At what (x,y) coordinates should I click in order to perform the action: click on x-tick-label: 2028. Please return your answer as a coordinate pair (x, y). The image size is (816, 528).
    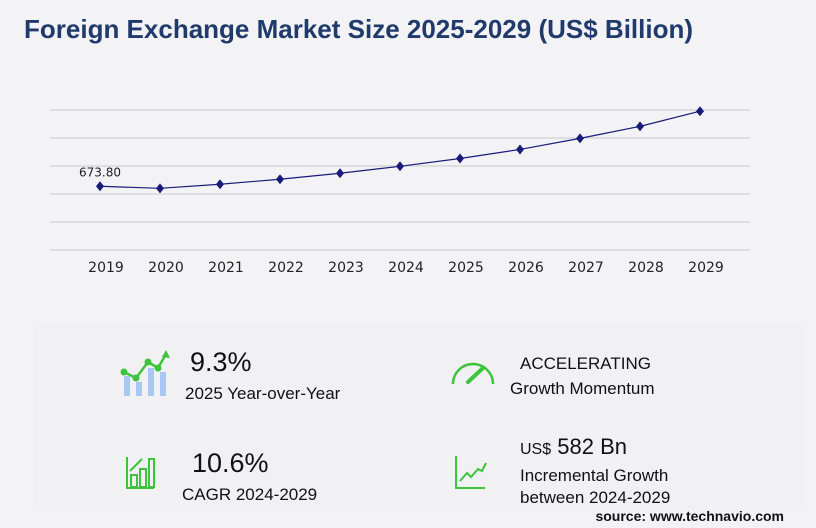
    Looking at the image, I should click on (646, 268).